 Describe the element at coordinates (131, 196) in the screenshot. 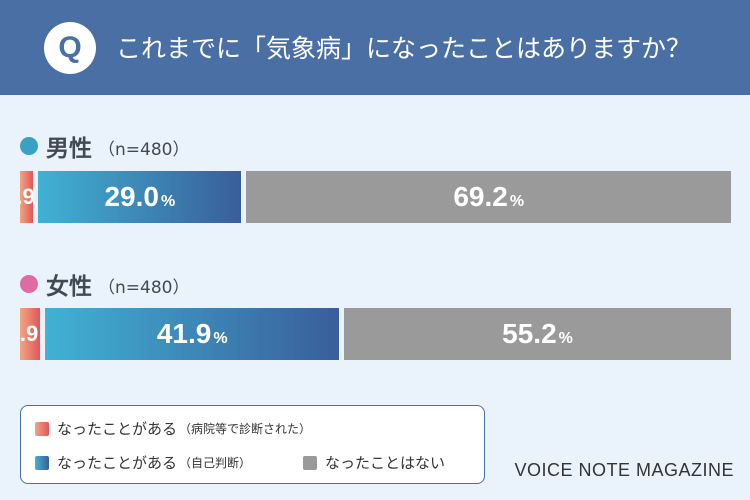

I see `value-label: 29.0` at that location.